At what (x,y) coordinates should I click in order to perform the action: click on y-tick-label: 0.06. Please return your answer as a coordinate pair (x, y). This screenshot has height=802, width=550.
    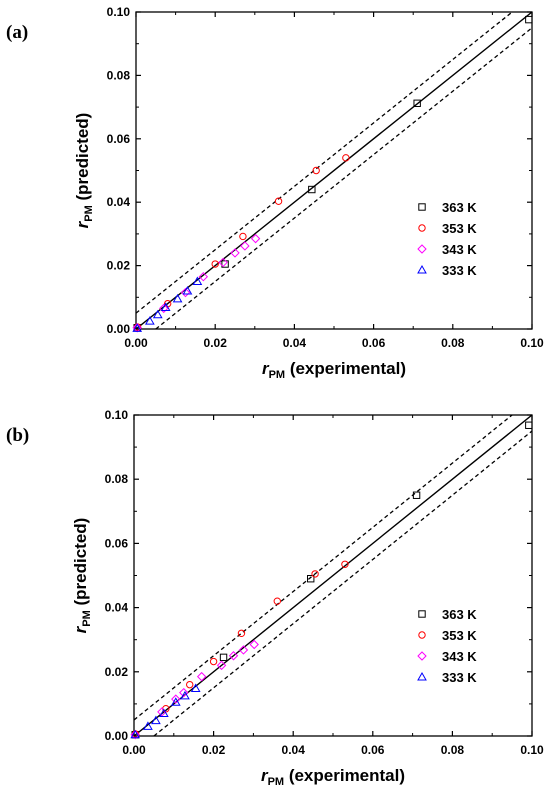
    Looking at the image, I should click on (119, 139).